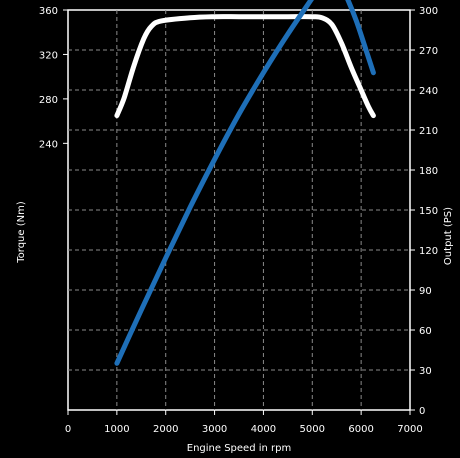 The width and height of the screenshot is (460, 458). What do you see at coordinates (428, 251) in the screenshot?
I see `right-tick-label: 120` at bounding box center [428, 251].